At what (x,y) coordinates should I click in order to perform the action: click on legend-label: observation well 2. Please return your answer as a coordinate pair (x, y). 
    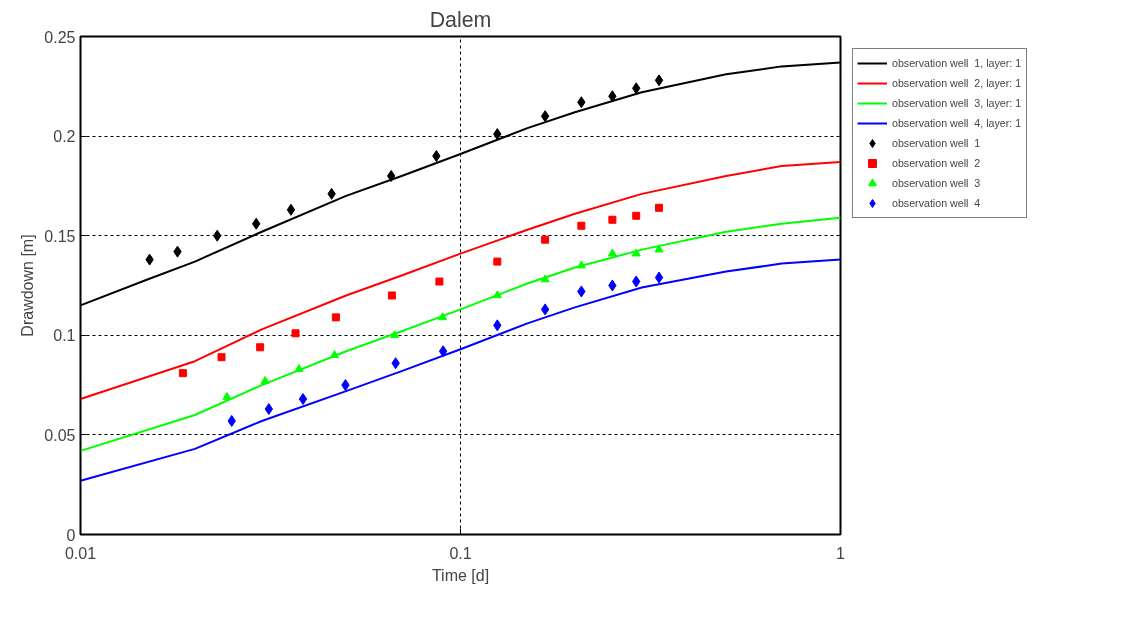
    Looking at the image, I should click on (937, 163).